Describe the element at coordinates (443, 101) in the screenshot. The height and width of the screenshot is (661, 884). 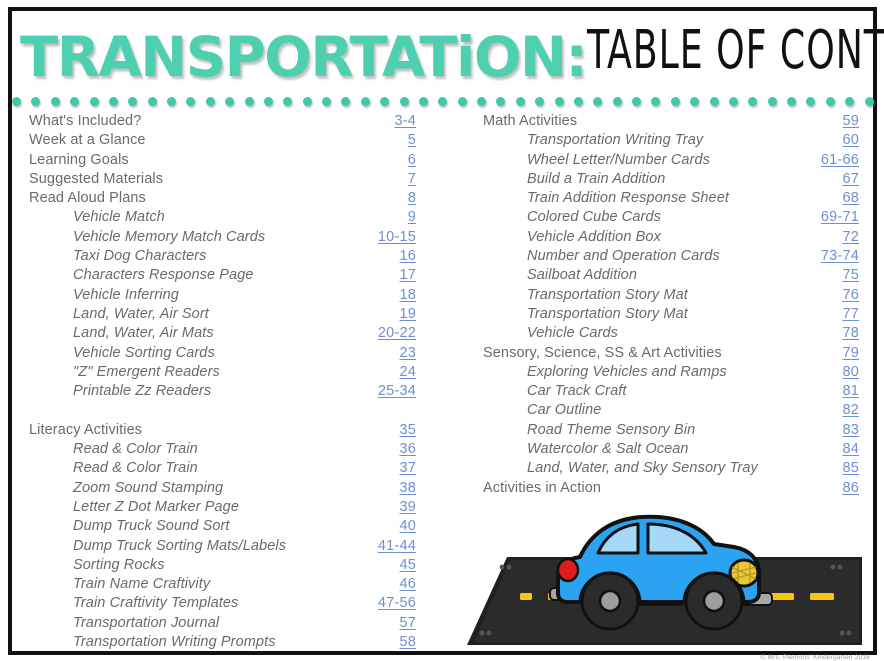
I see `dot-divider` at that location.